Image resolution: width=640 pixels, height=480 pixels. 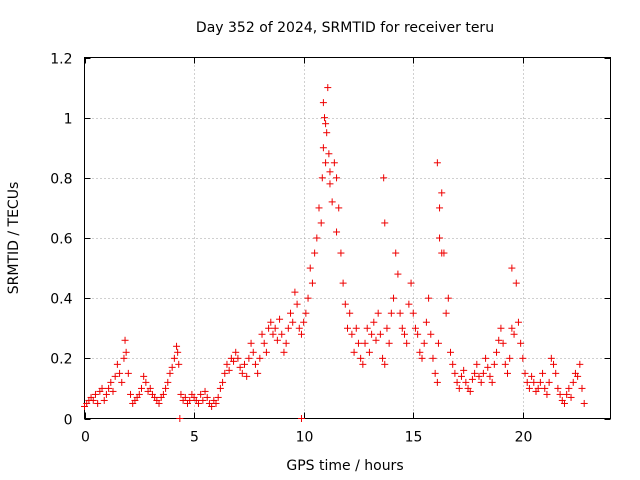 What do you see at coordinates (61, 300) in the screenshot?
I see `y-tick-label: 0.4` at bounding box center [61, 300].